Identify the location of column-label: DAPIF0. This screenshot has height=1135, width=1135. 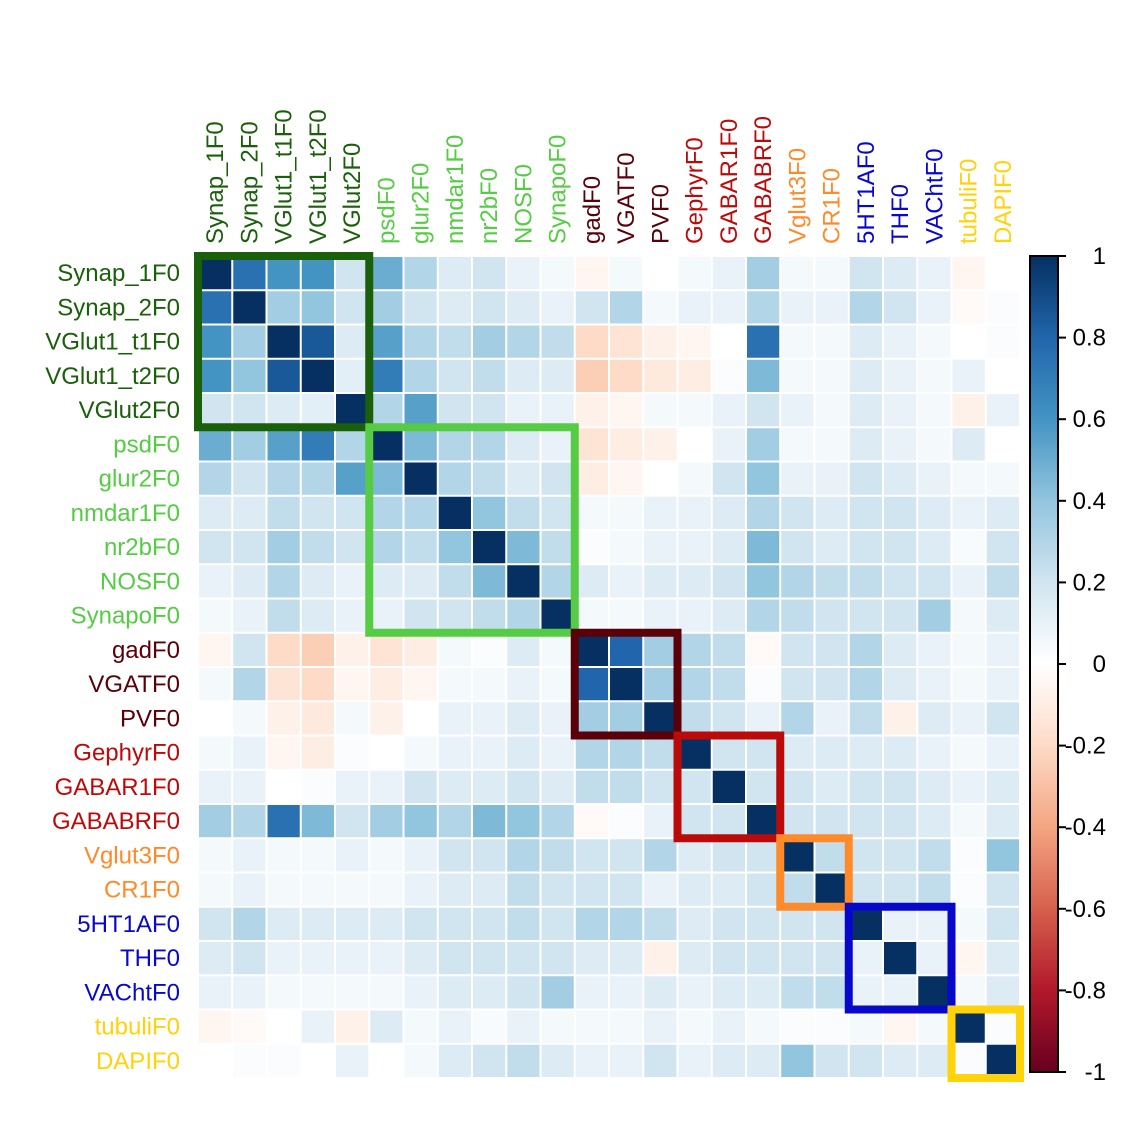
(1003, 202).